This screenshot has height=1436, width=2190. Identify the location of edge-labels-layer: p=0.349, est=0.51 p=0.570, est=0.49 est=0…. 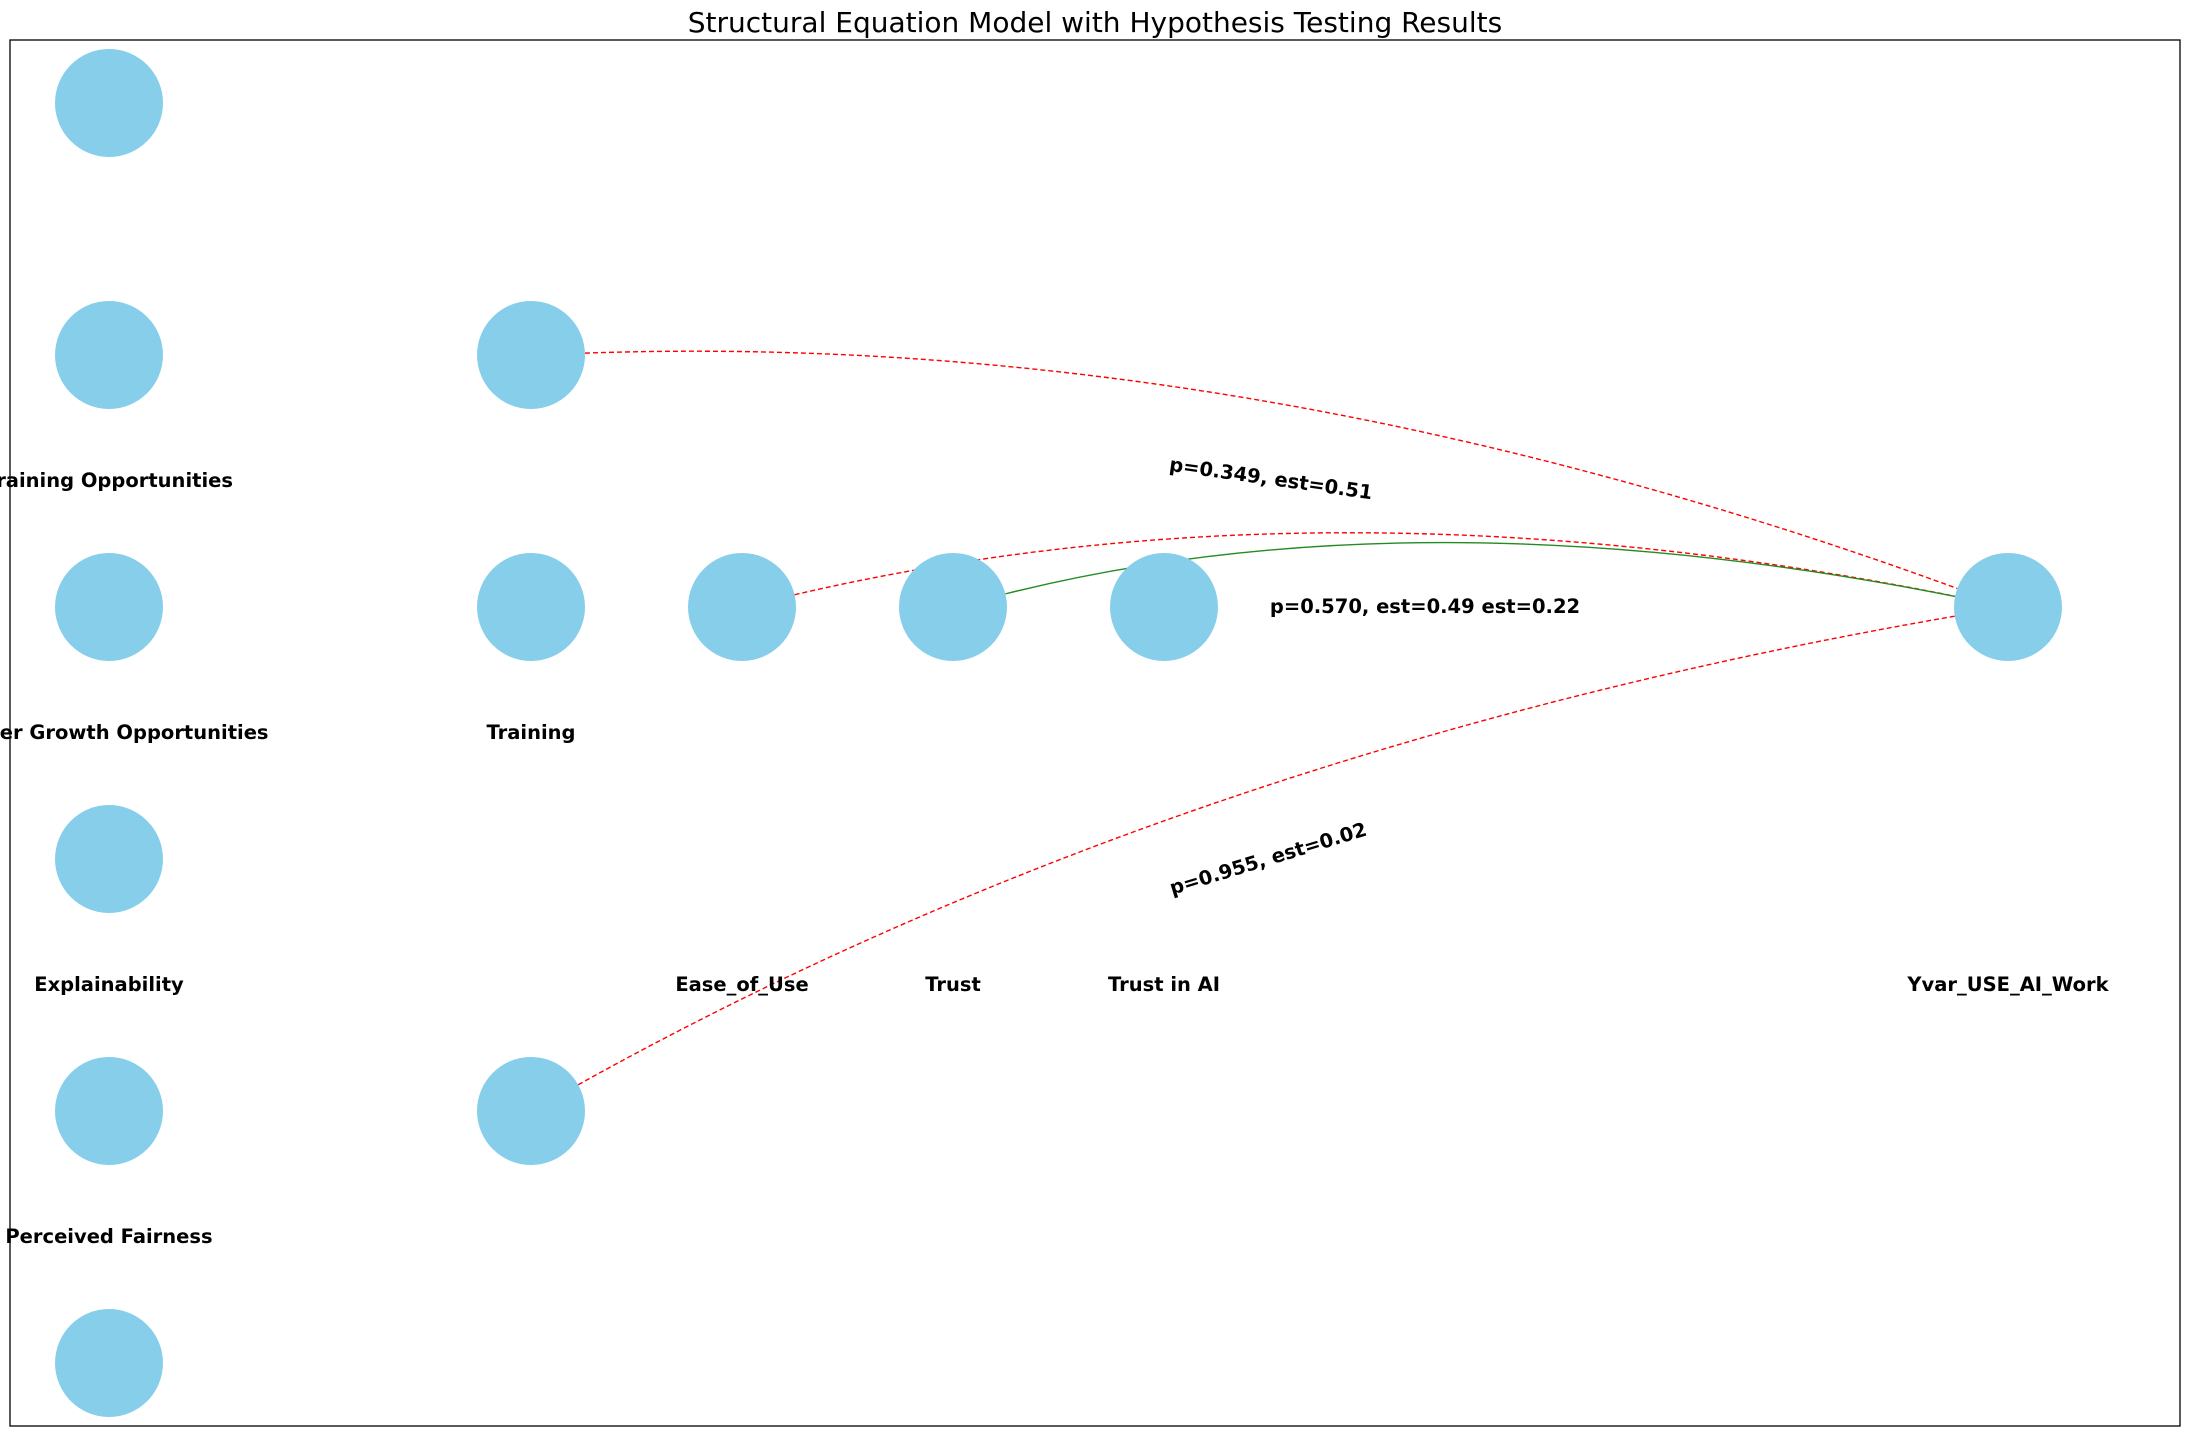
(1373, 676).